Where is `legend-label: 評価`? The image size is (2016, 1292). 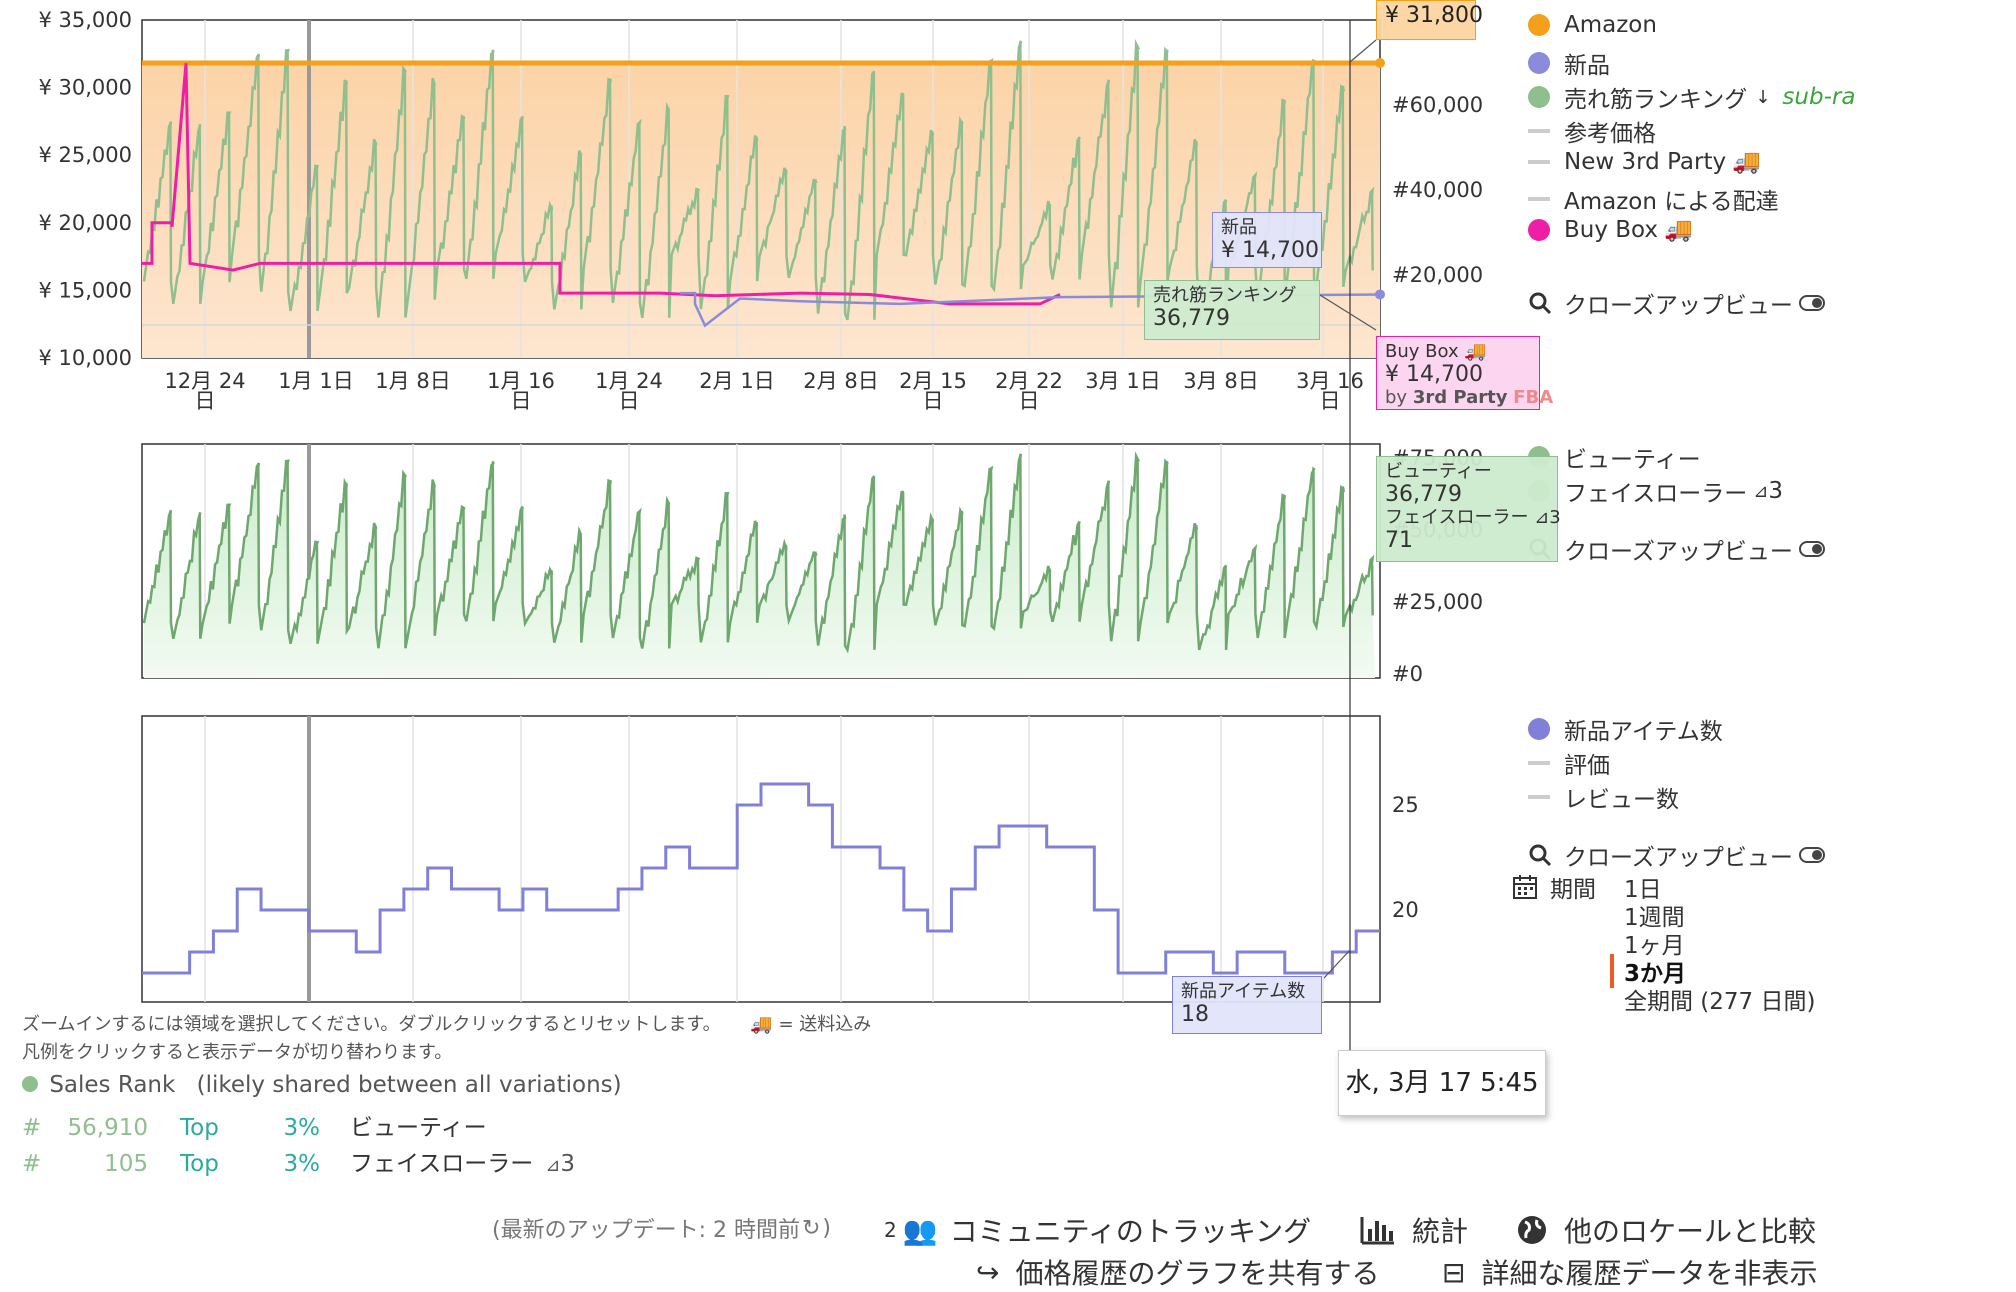 legend-label: 評価 is located at coordinates (1587, 766).